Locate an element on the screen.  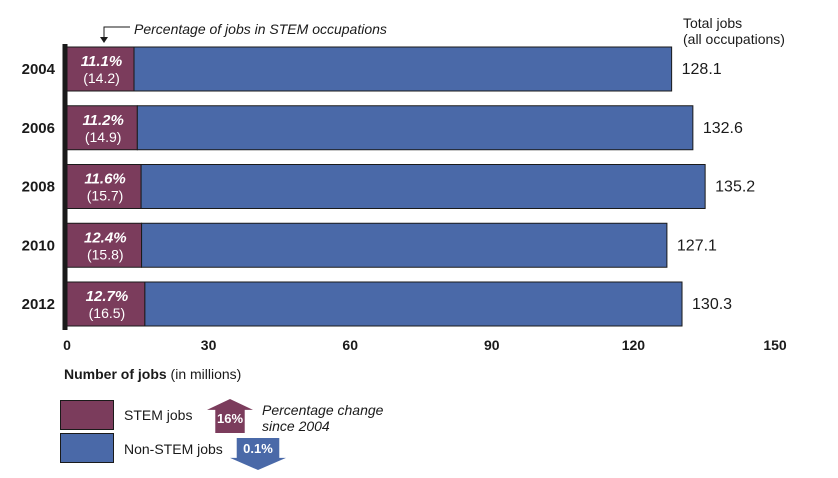
x-tick-label-120: 120 is located at coordinates (634, 345).